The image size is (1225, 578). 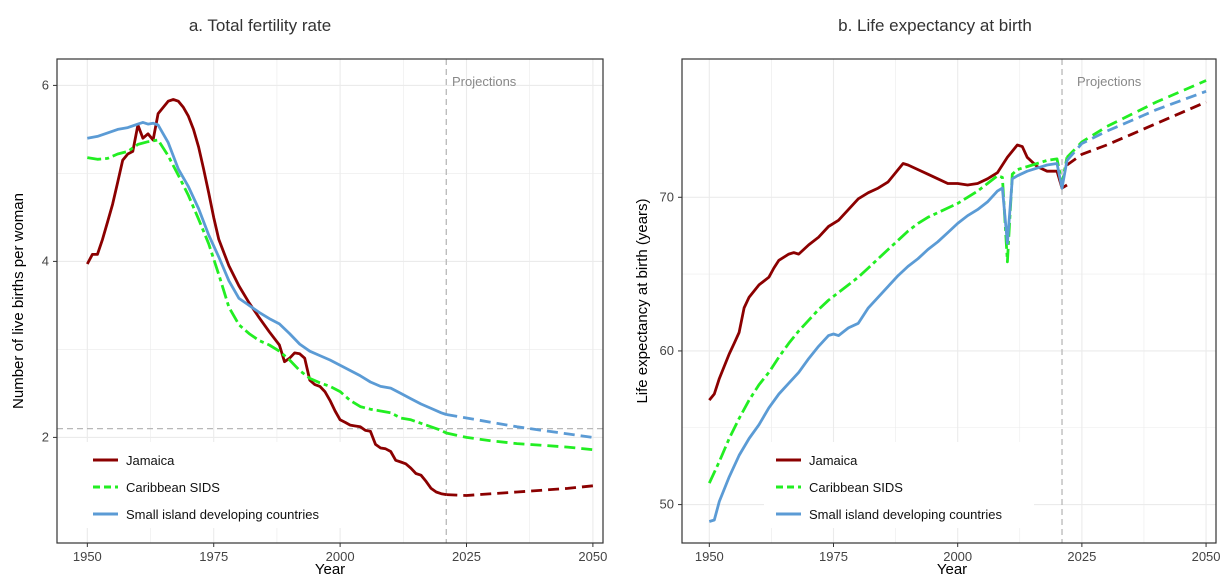 I want to click on panel-a-projection-label: Projections, so click(x=484, y=81).